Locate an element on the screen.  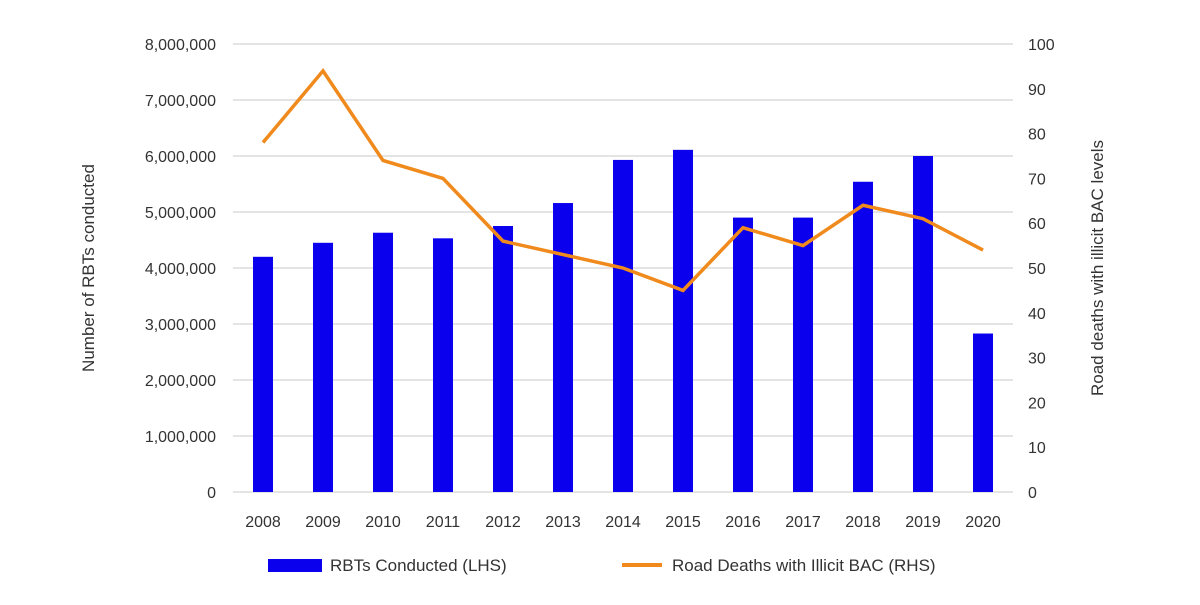
right-tick-label: 0 is located at coordinates (1032, 493).